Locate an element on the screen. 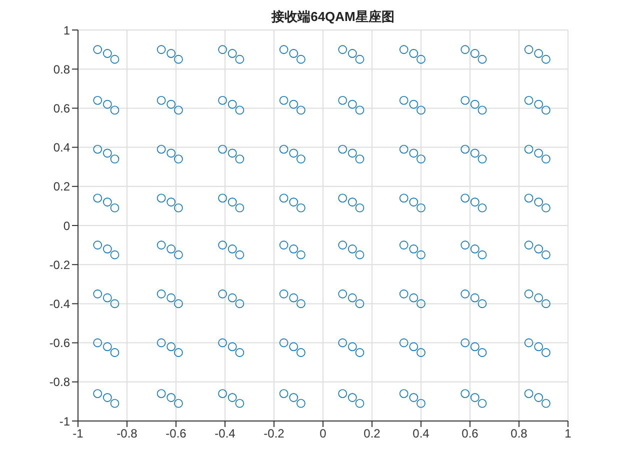 This screenshot has width=626, height=469. x-tick-label: 1 is located at coordinates (568, 433).